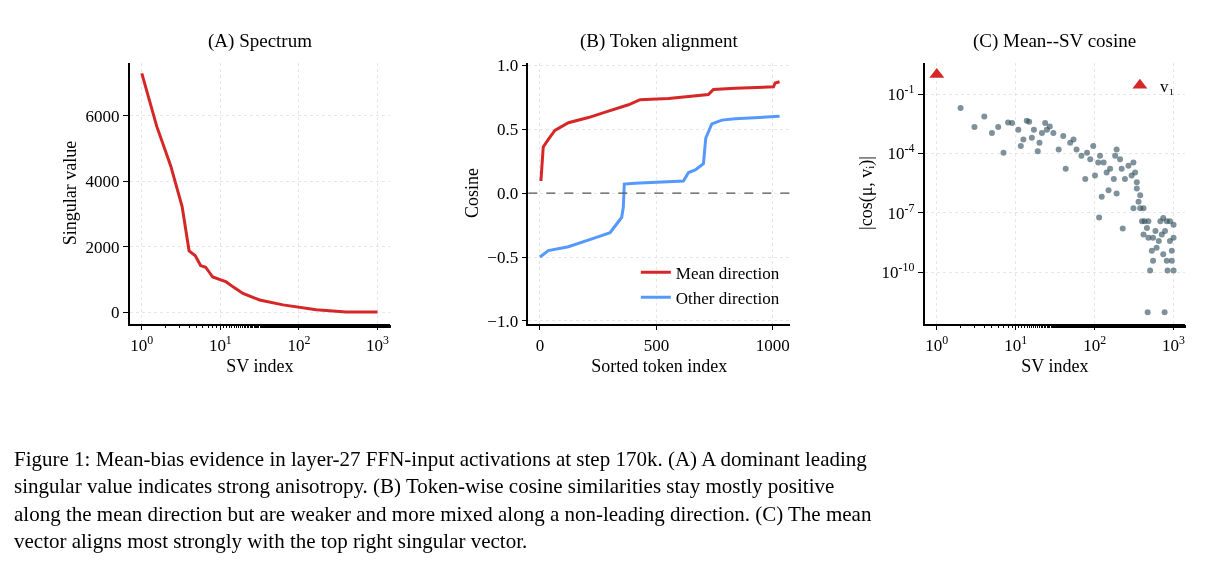 This screenshot has height=573, width=1223. I want to click on legend-label: v₁, so click(1167, 86).